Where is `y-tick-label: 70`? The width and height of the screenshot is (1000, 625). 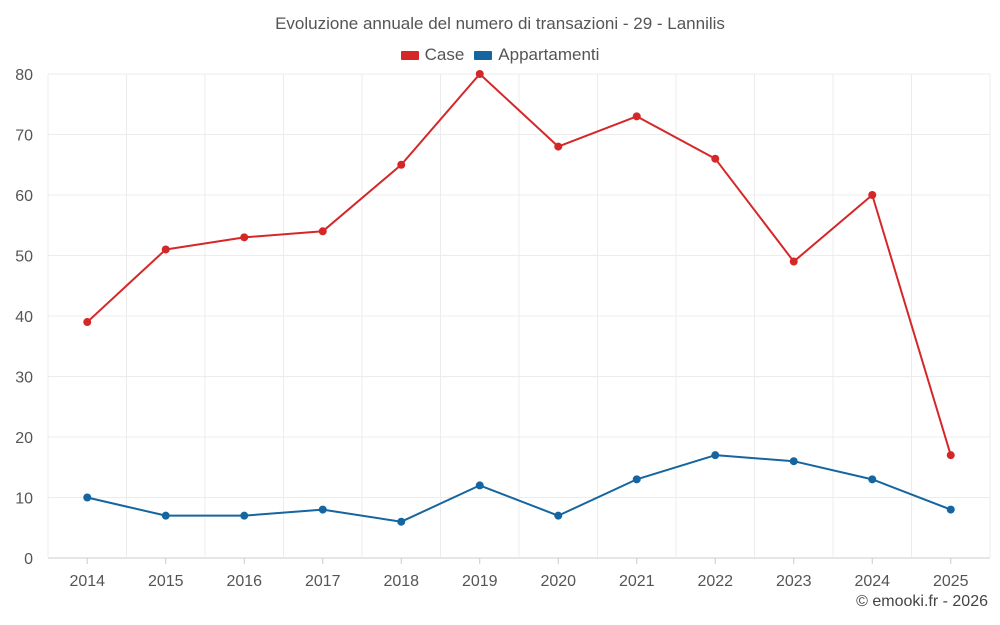
y-tick-label: 70 is located at coordinates (24, 136).